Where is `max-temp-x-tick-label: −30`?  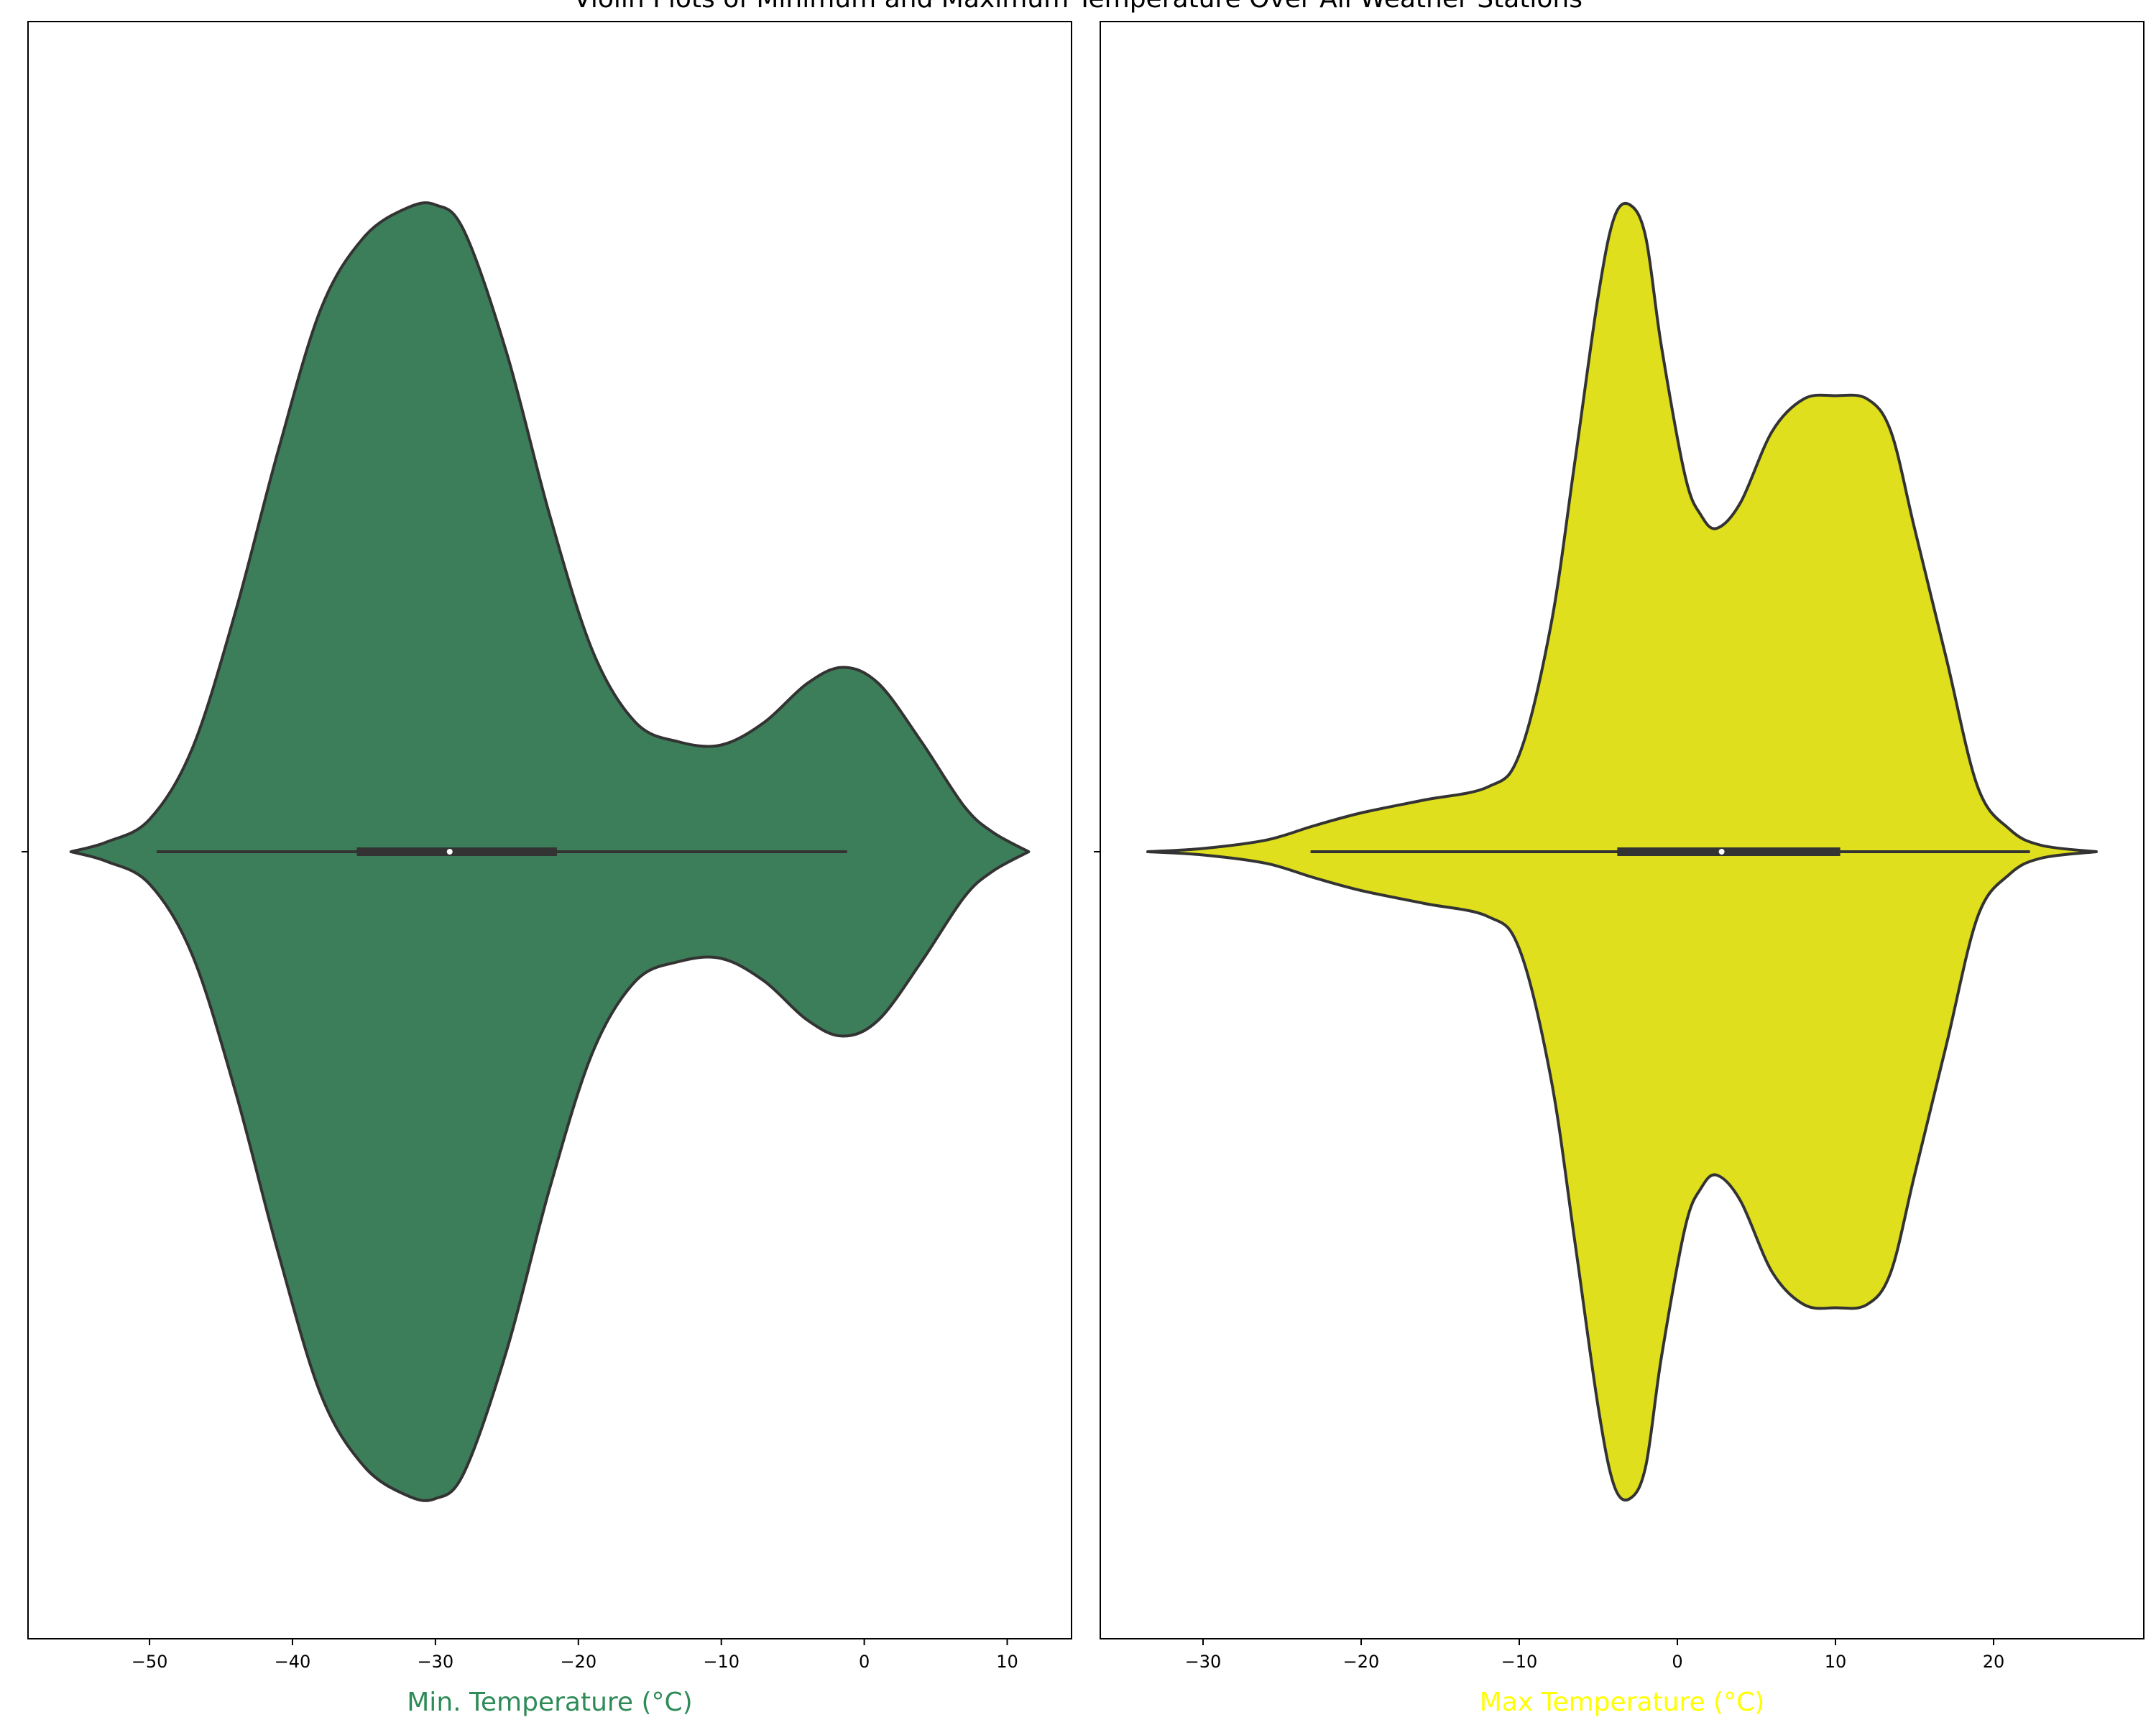 max-temp-x-tick-label: −30 is located at coordinates (1203, 1662).